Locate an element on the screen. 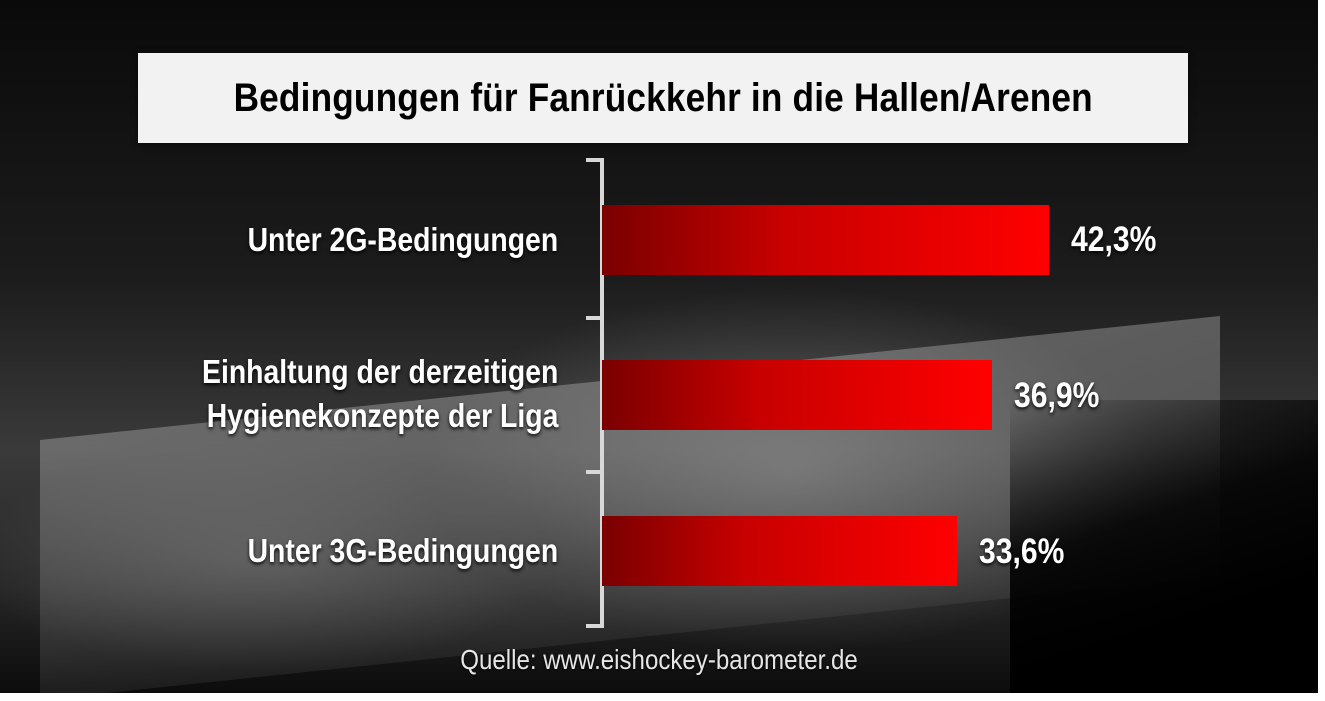 This screenshot has height=701, width=1325. category-label-2g: Unter 2G-Bedingungen is located at coordinates (402, 240).